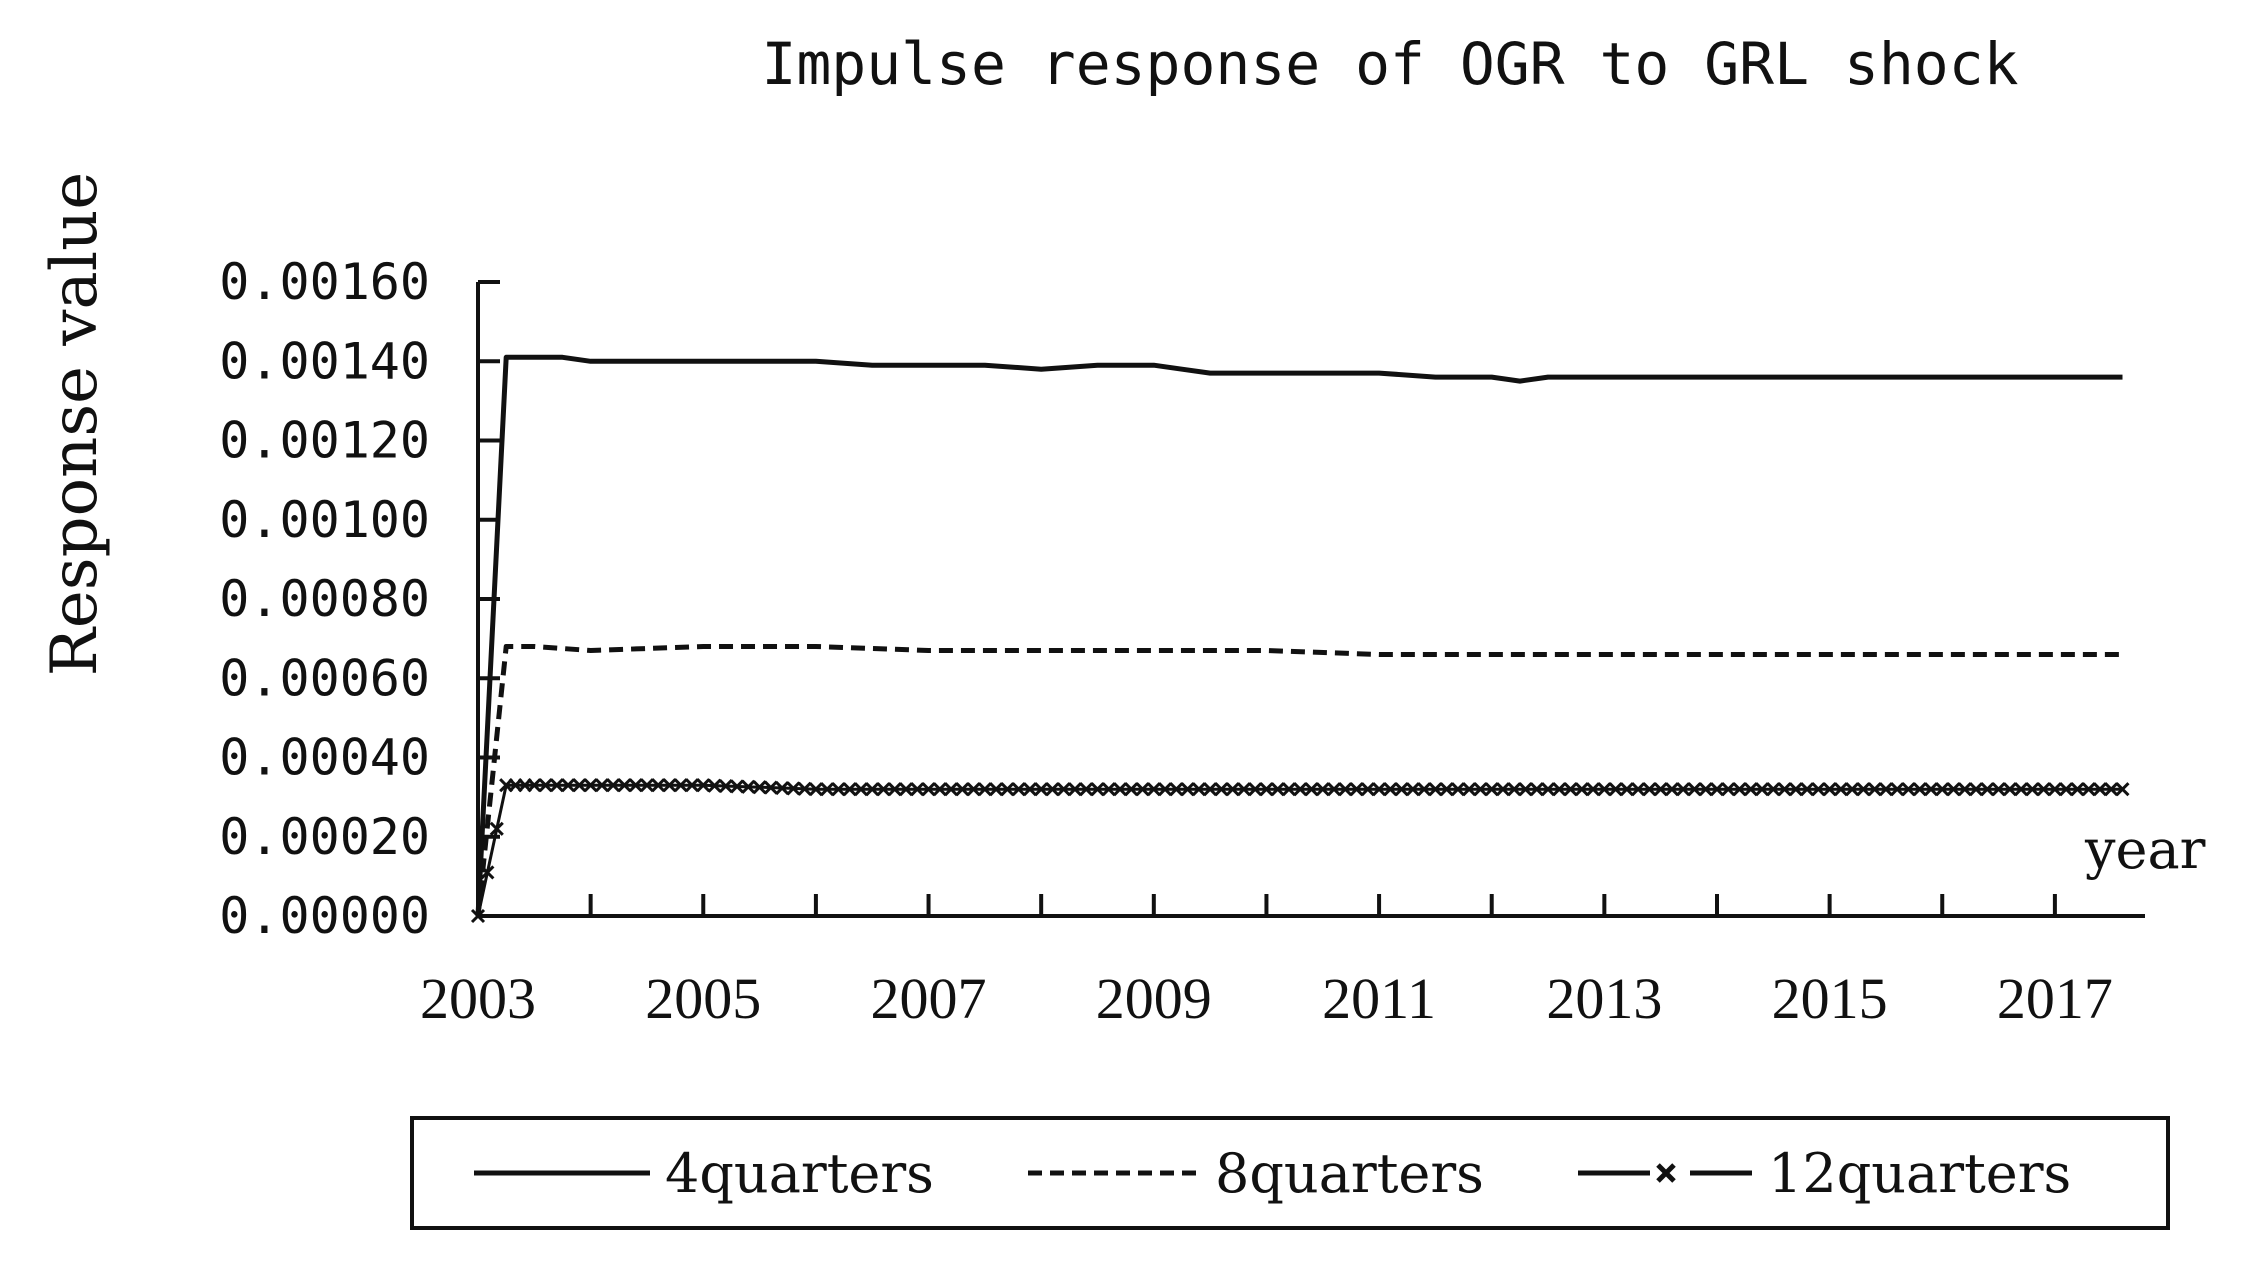 Image resolution: width=2248 pixels, height=1267 pixels. What do you see at coordinates (1290, 1173) in the screenshot?
I see `legend: 4quarters 8quarters 12quarters` at bounding box center [1290, 1173].